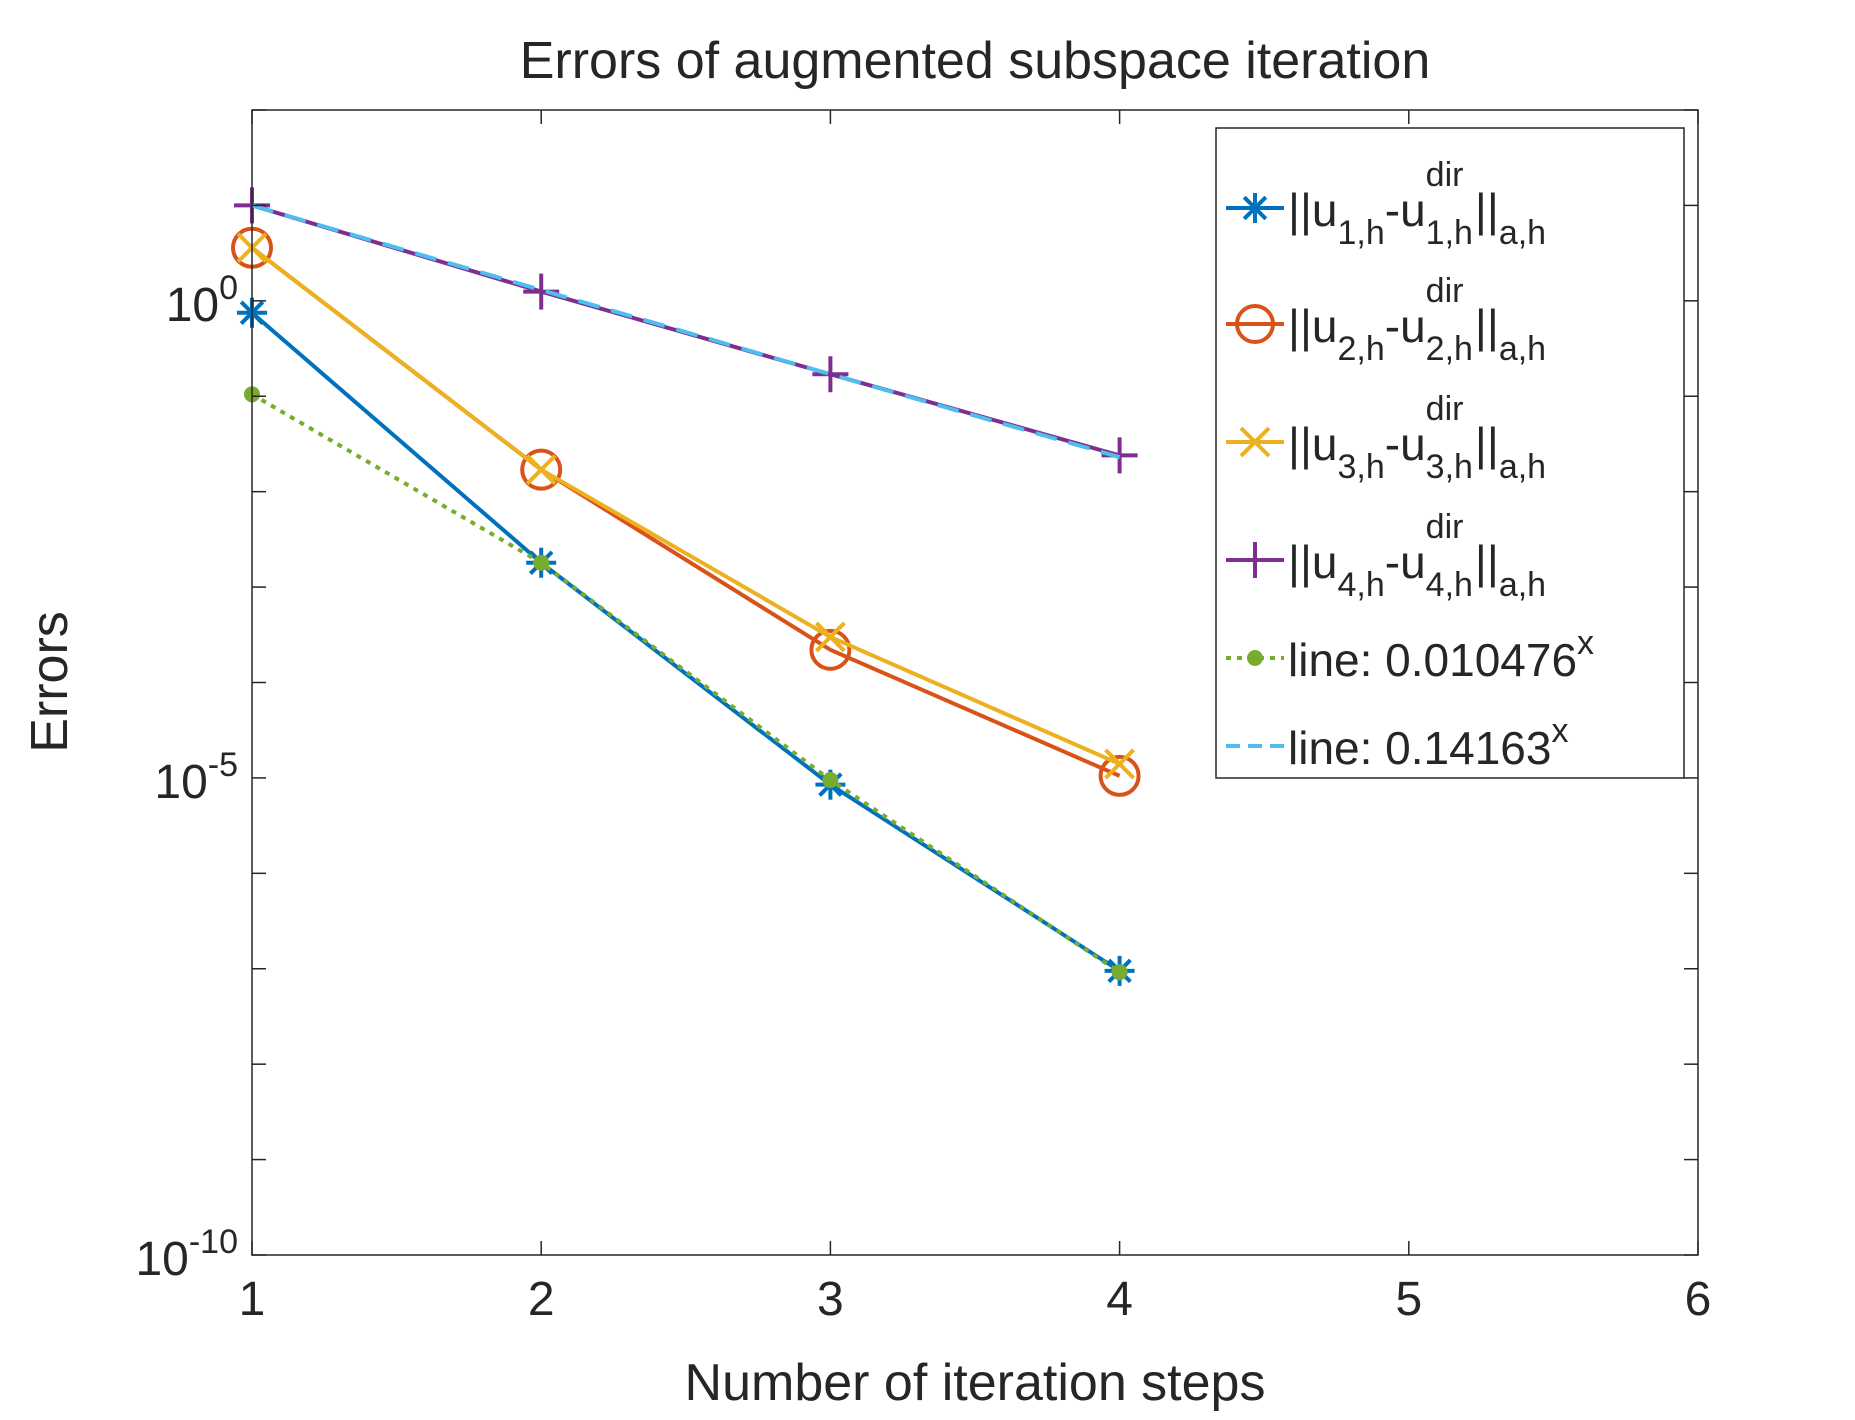  Describe the element at coordinates (1119, 1299) in the screenshot. I see `x-tick-label: 4` at that location.